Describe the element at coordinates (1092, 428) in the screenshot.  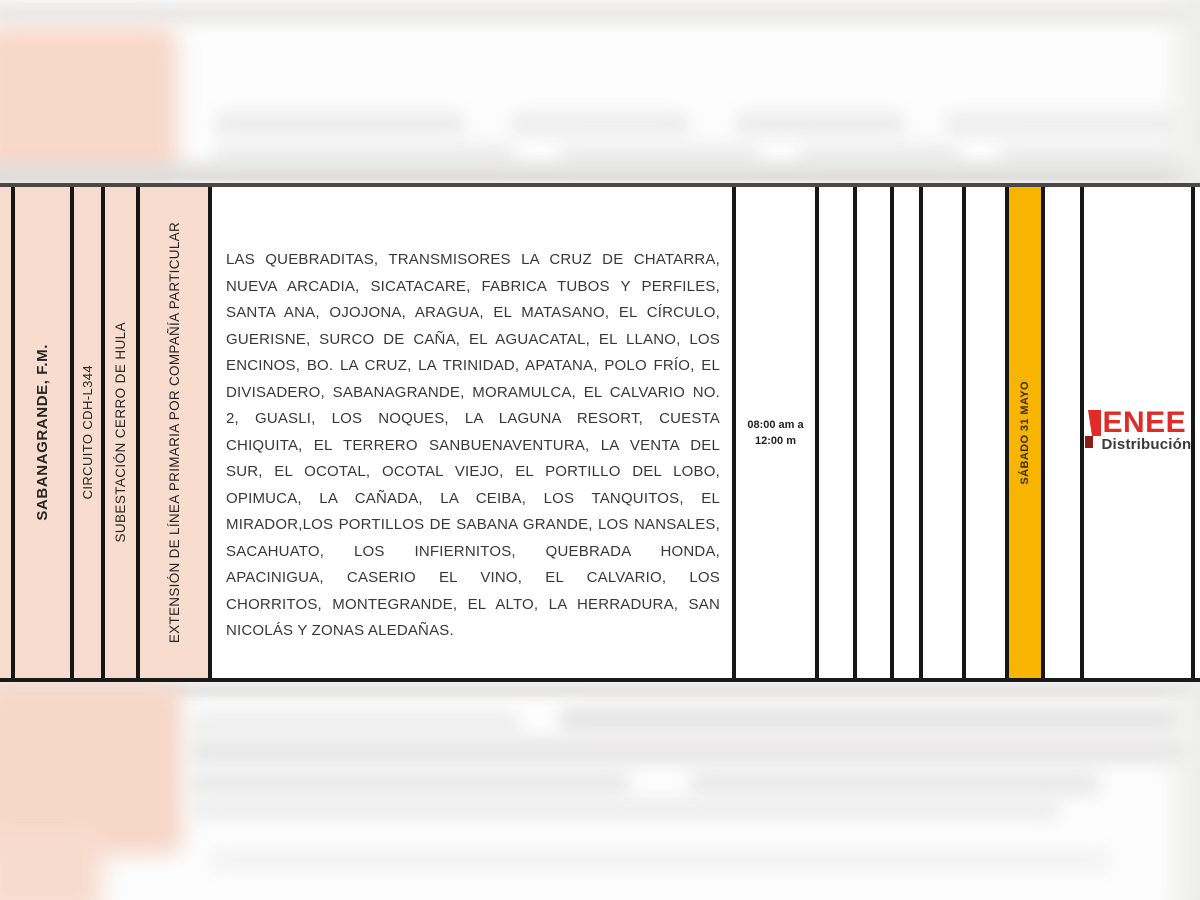
I see `enee-flag-icon` at that location.